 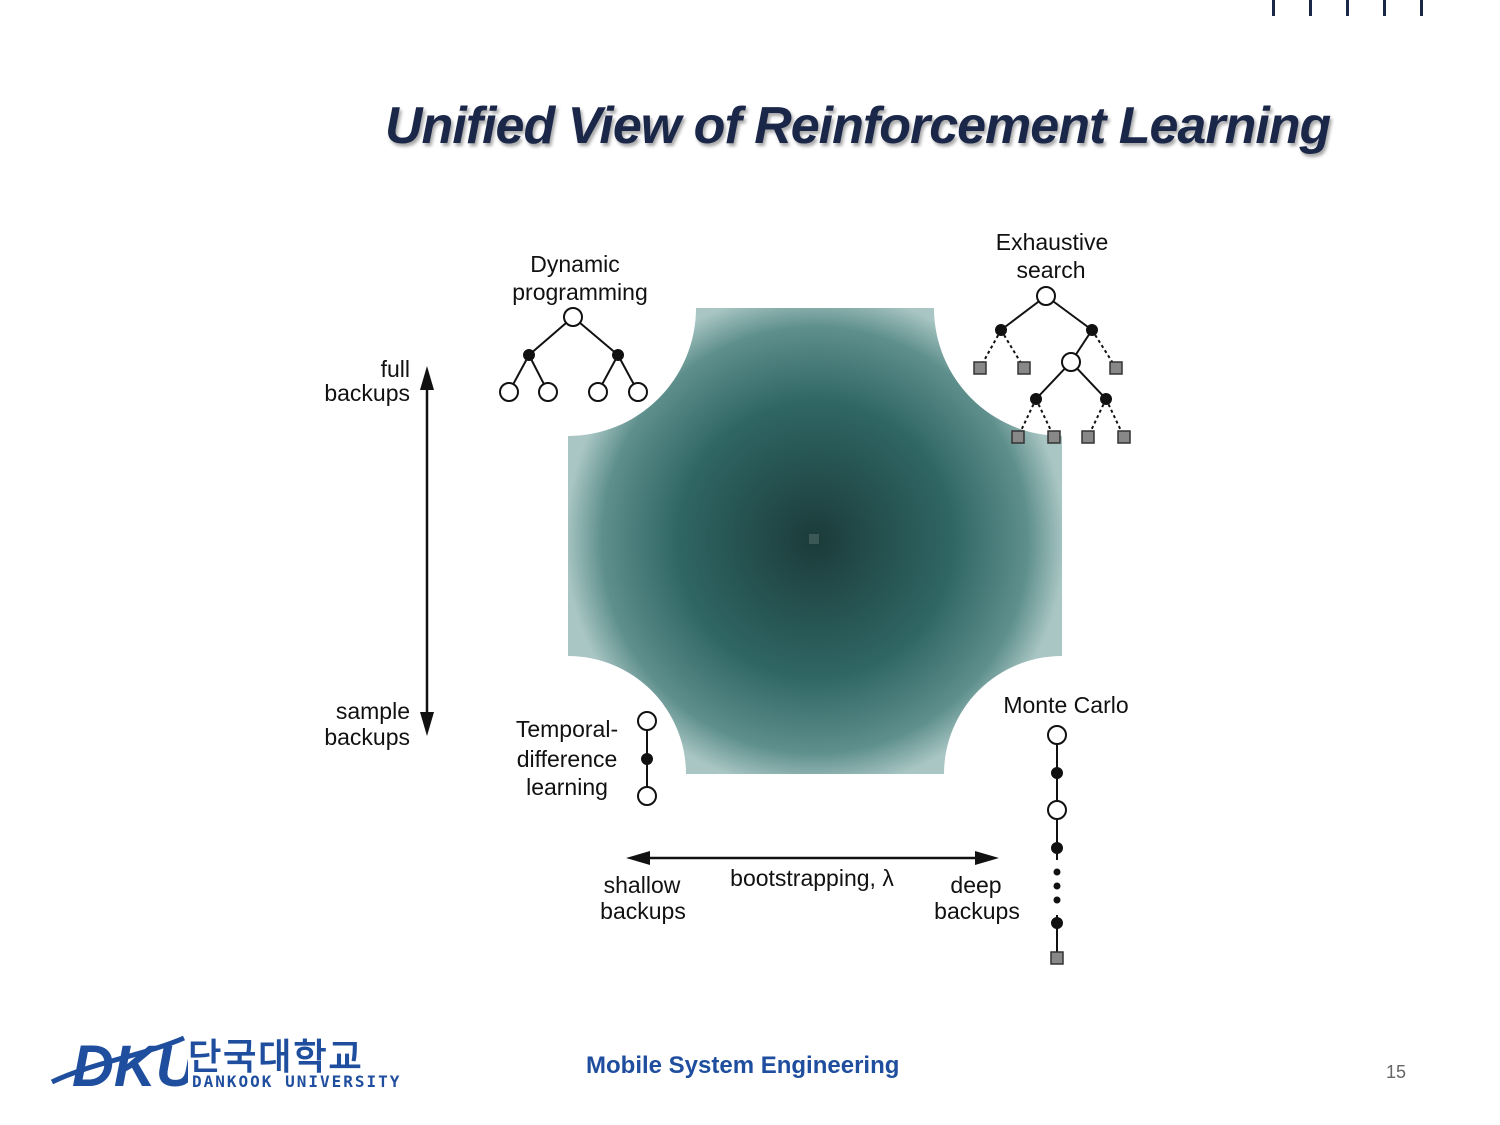 What do you see at coordinates (642, 885) in the screenshot?
I see `shallow-backups-line1: shallow` at bounding box center [642, 885].